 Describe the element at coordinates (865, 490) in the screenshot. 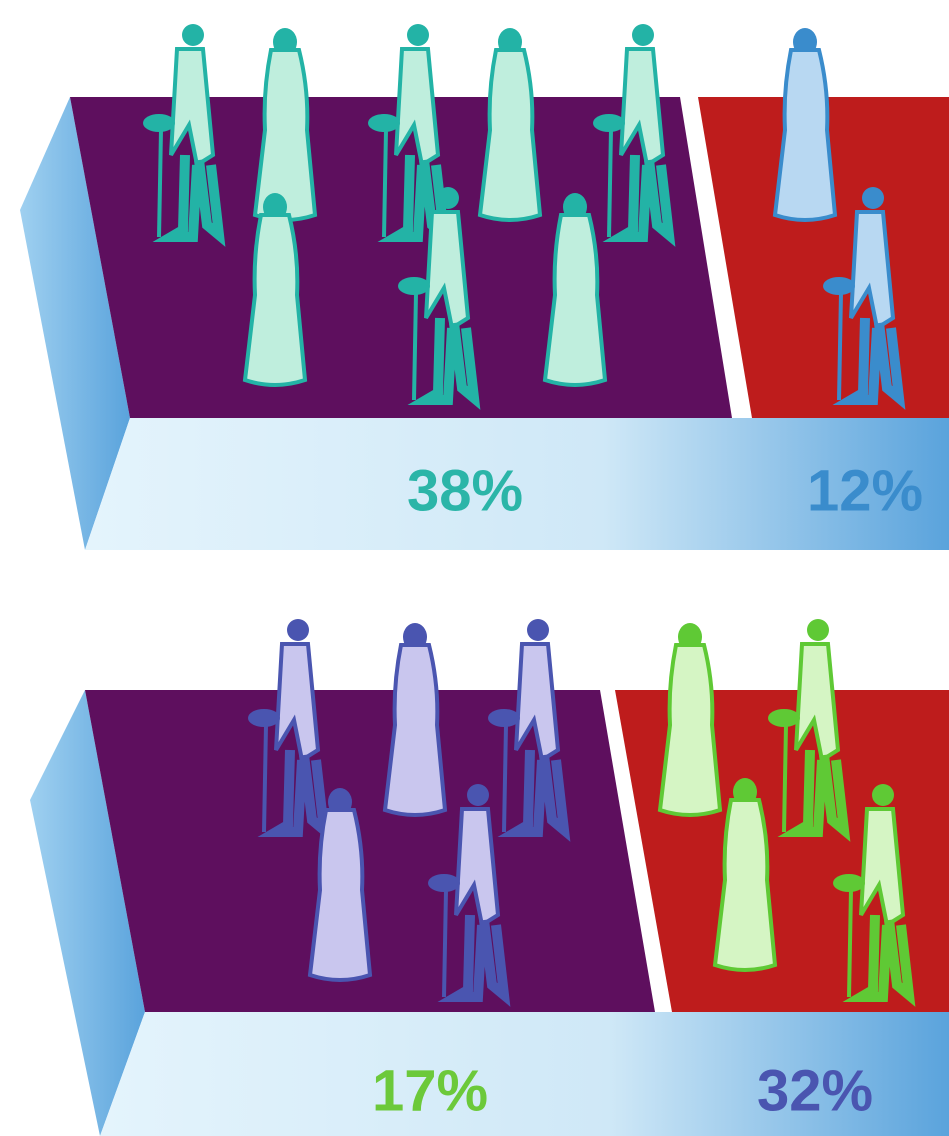

I see `percent-label: 12%` at that location.